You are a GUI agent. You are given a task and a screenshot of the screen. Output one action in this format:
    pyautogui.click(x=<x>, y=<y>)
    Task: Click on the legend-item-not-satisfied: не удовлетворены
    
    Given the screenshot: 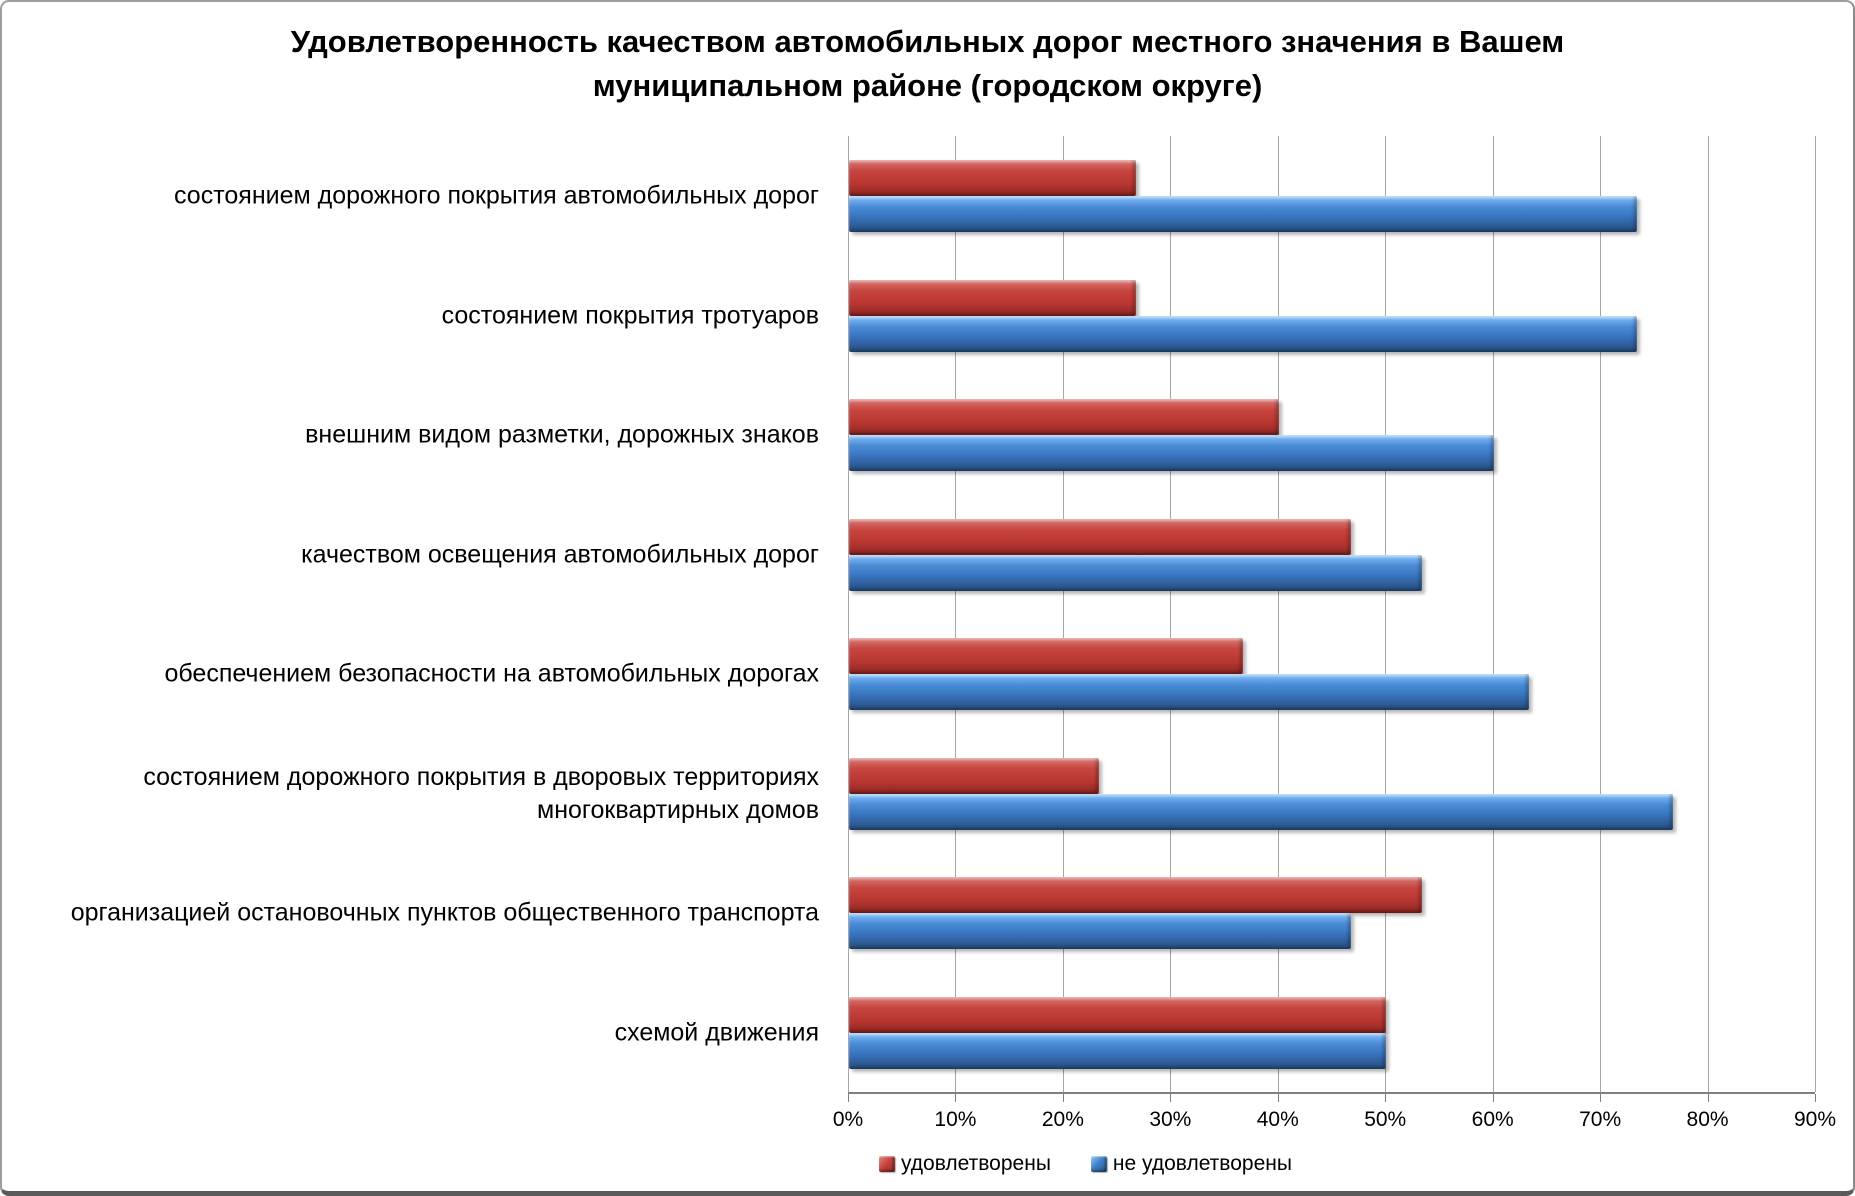 What is the action you would take?
    pyautogui.click(x=1191, y=1164)
    